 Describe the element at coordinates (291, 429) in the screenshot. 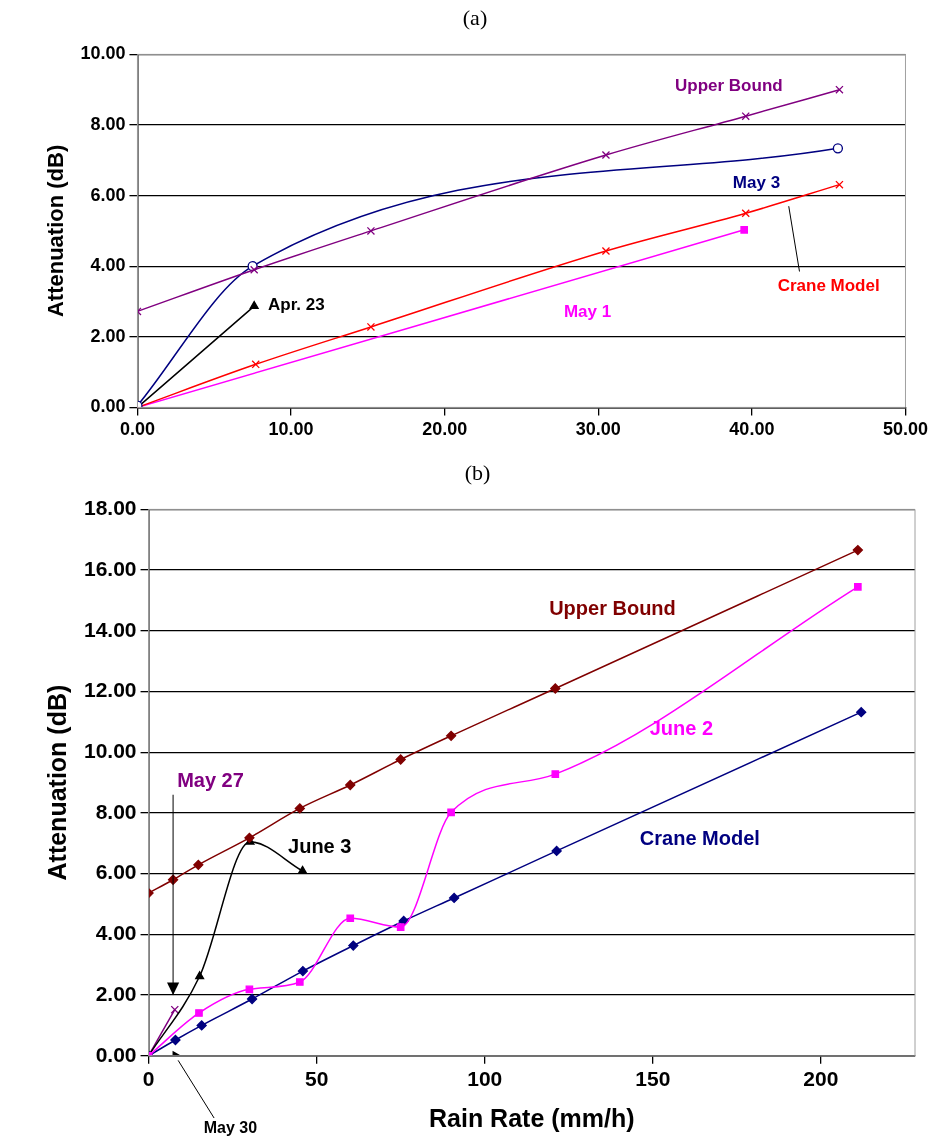

I see `x-tick-label: 10.00` at that location.